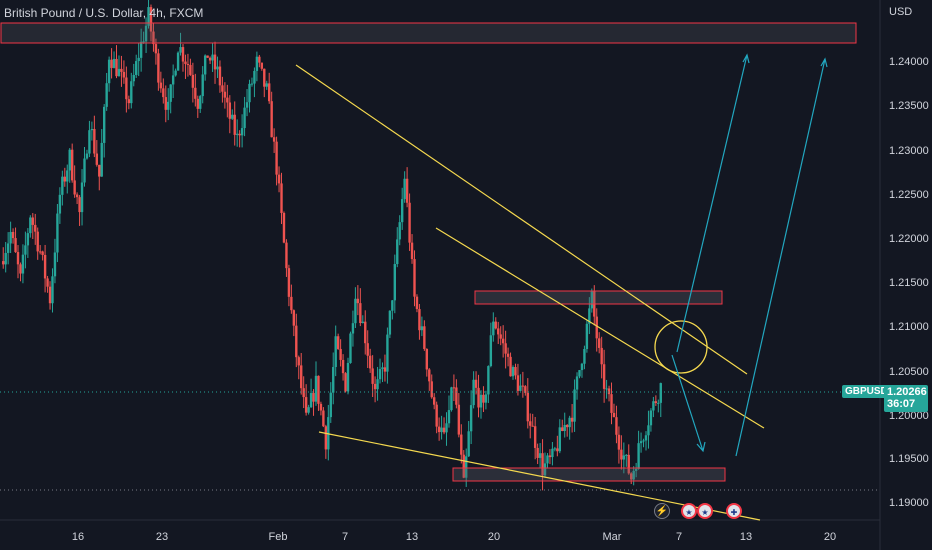 Image resolution: width=932 pixels, height=550 pixels. I want to click on resistance-zone, so click(428, 33).